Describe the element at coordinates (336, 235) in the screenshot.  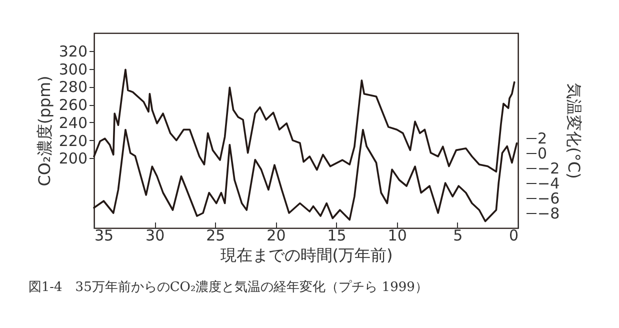
I see `x-tick-label: 15` at that location.